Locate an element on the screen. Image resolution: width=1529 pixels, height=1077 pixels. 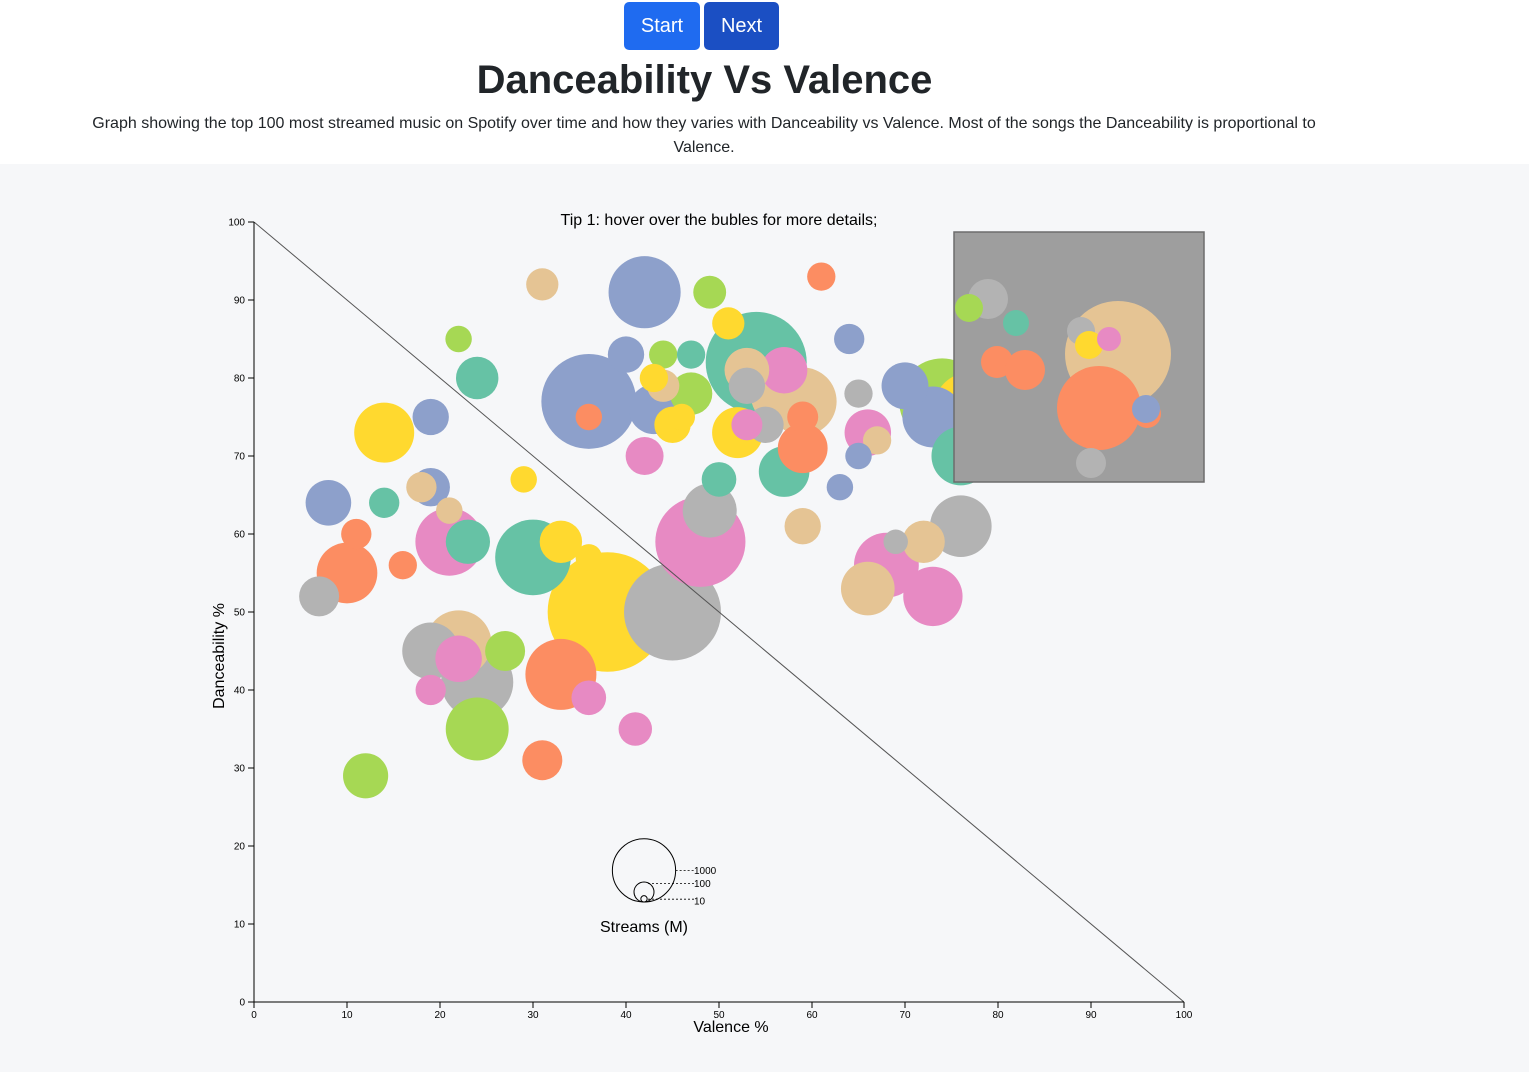
page-title: Danceability Vs Valence is located at coordinates (704, 80).